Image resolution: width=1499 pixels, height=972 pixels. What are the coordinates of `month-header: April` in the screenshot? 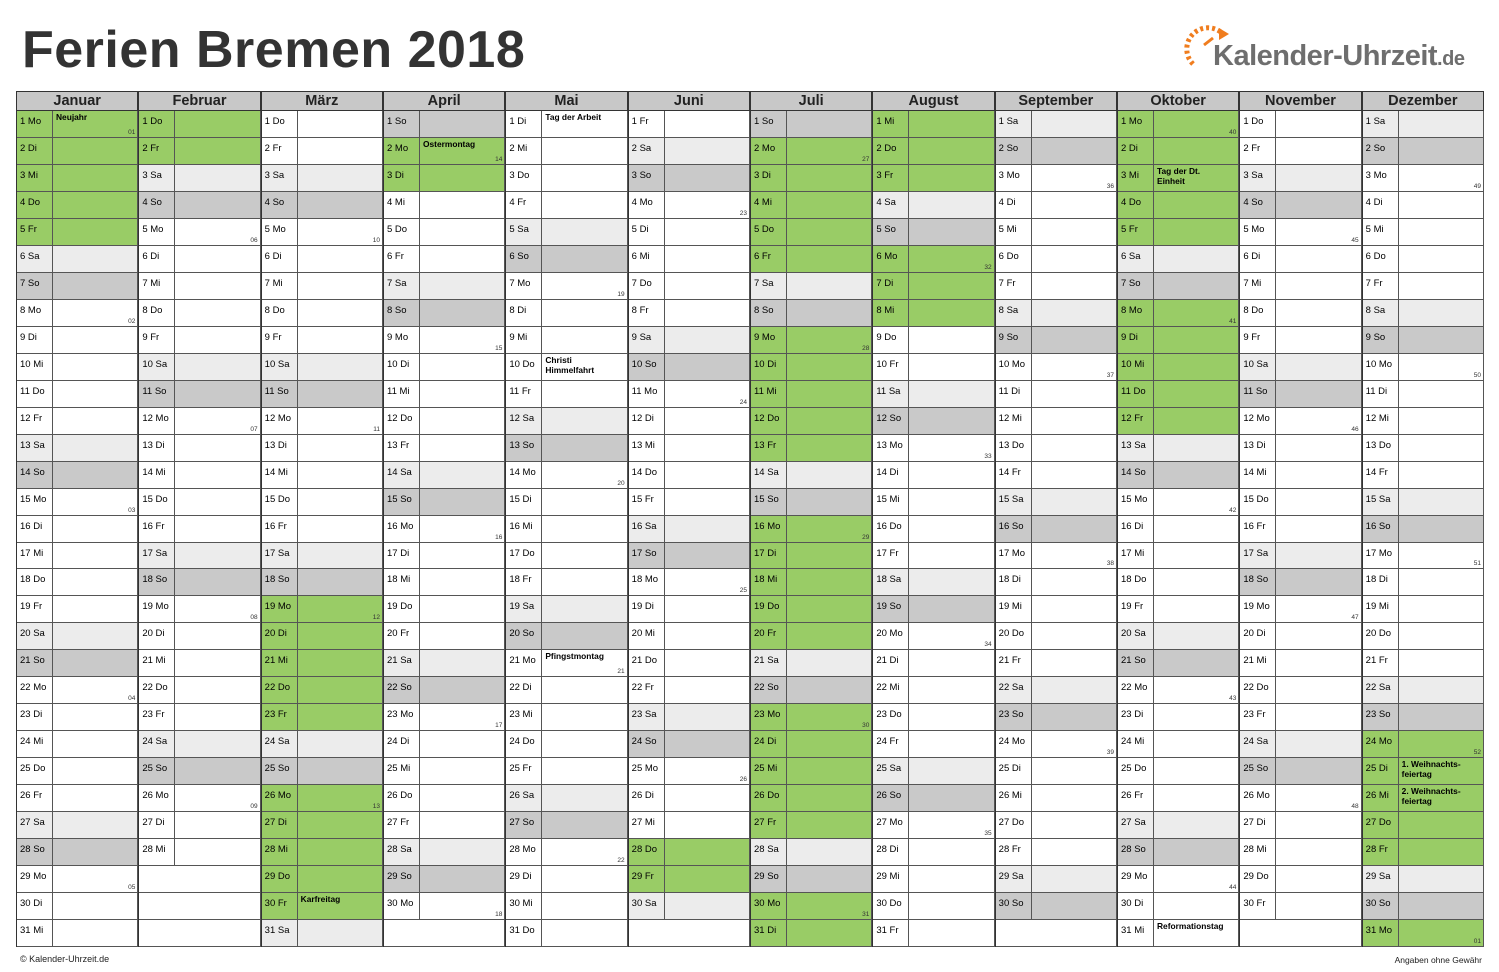 It's located at (444, 101).